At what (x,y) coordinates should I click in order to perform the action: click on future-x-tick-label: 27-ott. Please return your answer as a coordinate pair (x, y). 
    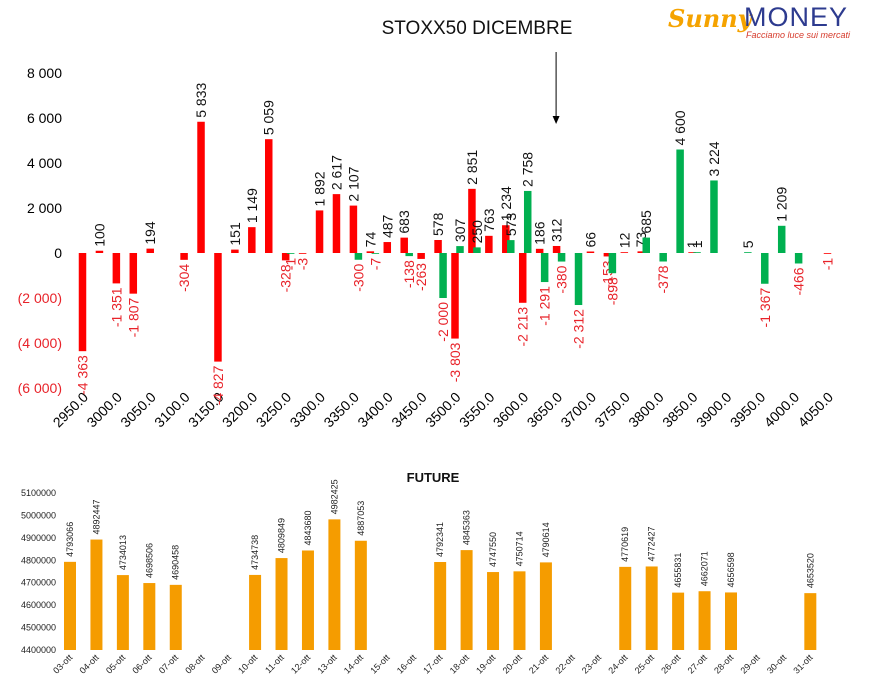
    Looking at the image, I should click on (698, 664).